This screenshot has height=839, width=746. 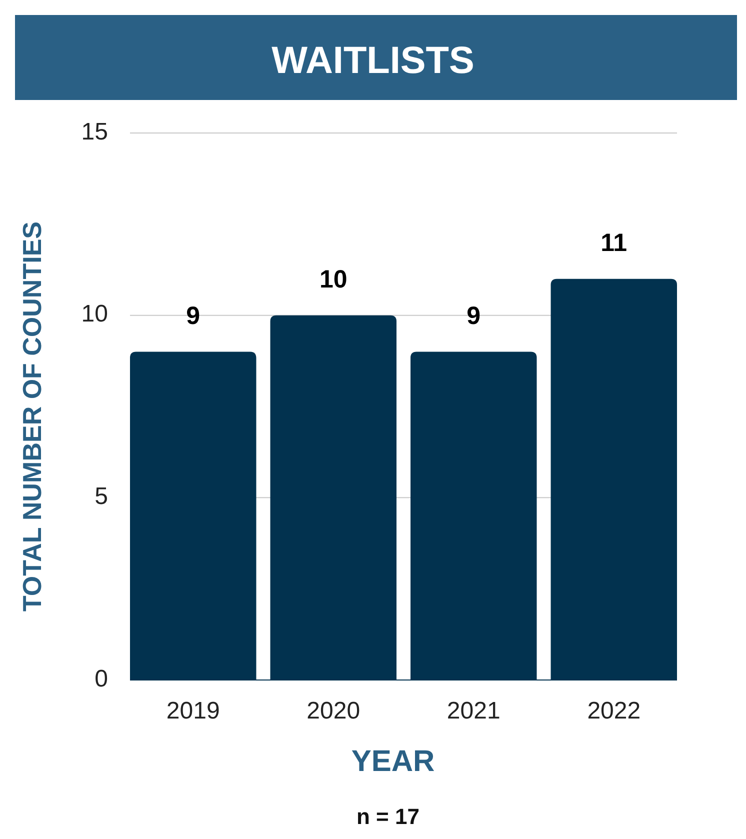 What do you see at coordinates (101, 678) in the screenshot?
I see `y-tick-label: 0` at bounding box center [101, 678].